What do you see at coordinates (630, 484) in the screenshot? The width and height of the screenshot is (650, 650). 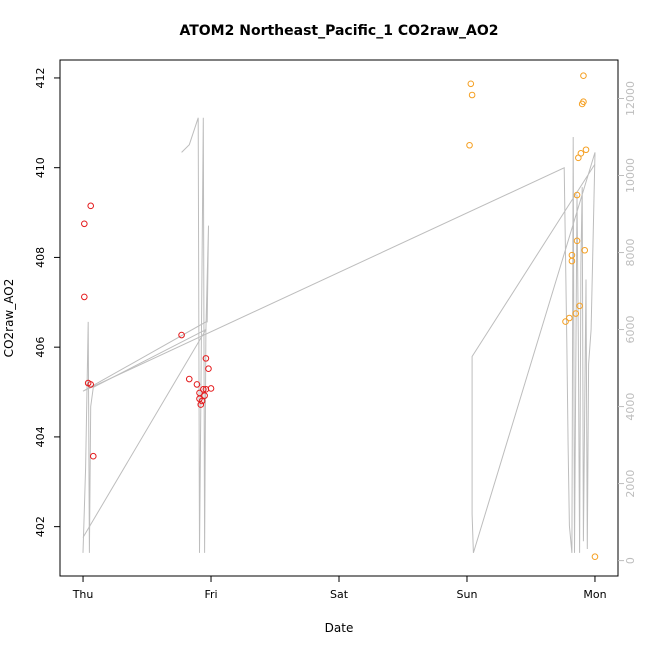 I see `y-right-tick-label: 2000` at bounding box center [630, 484].